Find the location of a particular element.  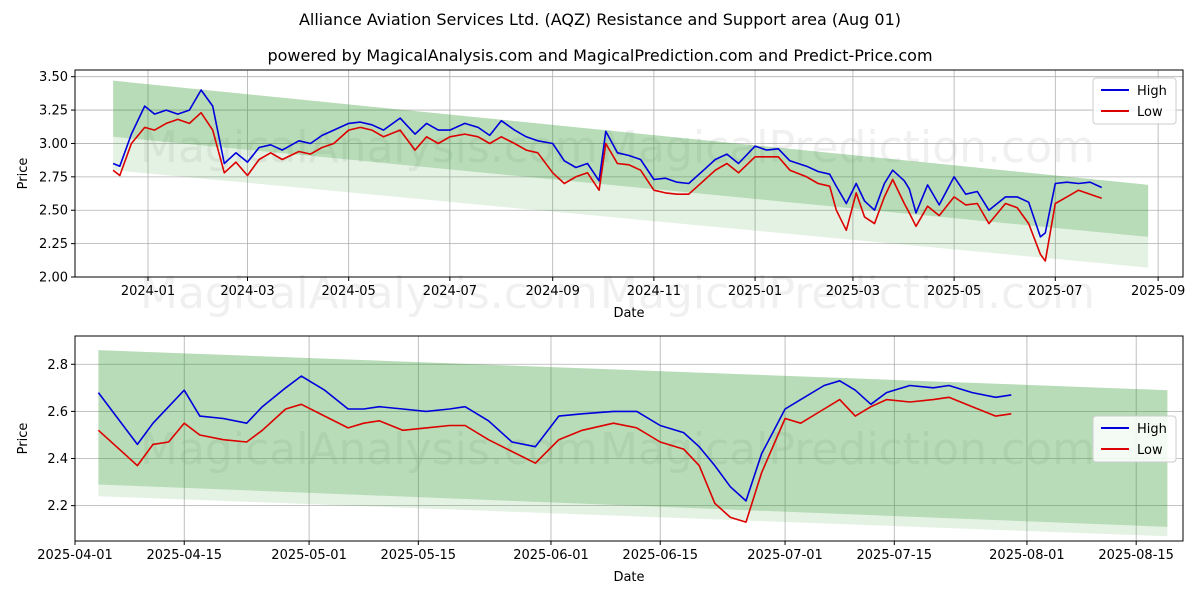

x-tick-label: 2025-05-01 is located at coordinates (309, 555).